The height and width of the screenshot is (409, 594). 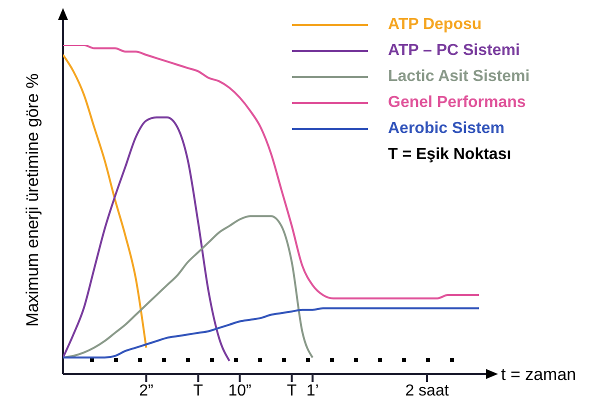 I want to click on x-tick-label: 2 saat, so click(x=427, y=391).